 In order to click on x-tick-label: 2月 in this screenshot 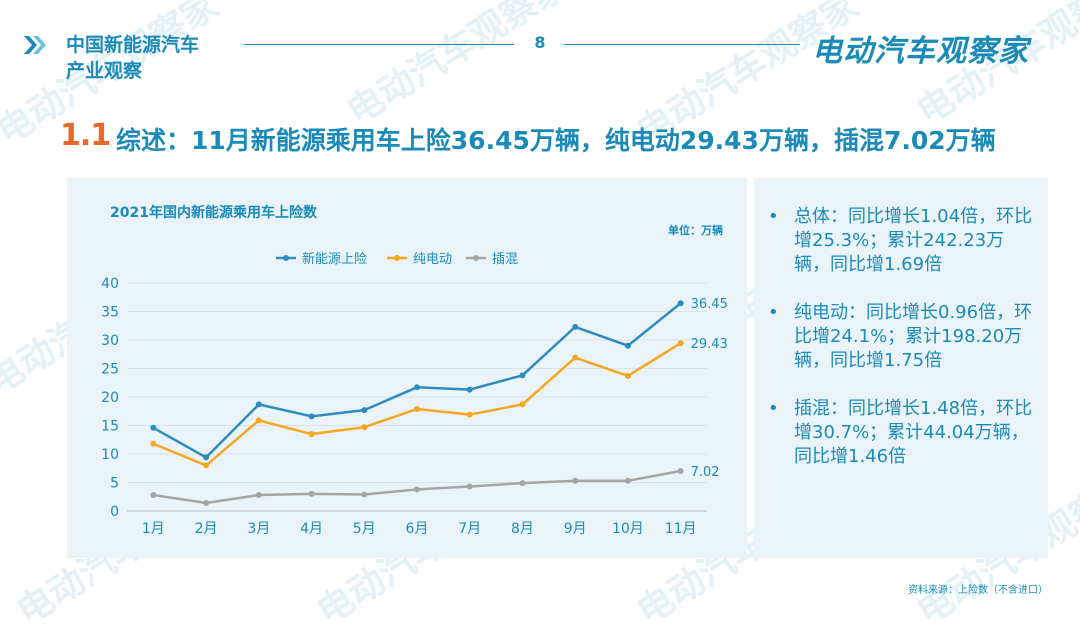, I will do `click(206, 529)`.